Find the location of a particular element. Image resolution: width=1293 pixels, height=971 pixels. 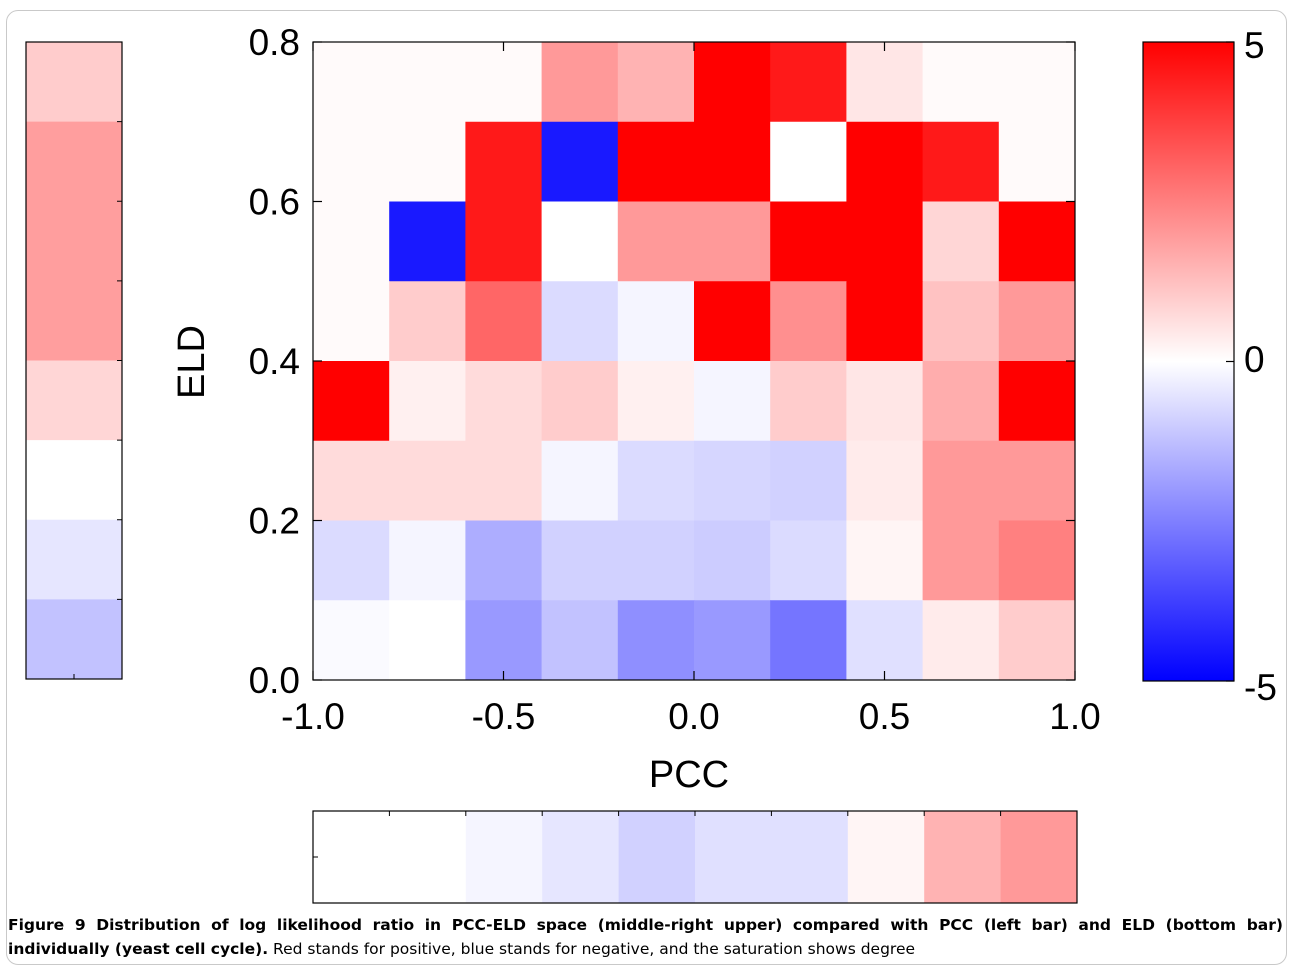

pcc-bar is located at coordinates (74, 360).